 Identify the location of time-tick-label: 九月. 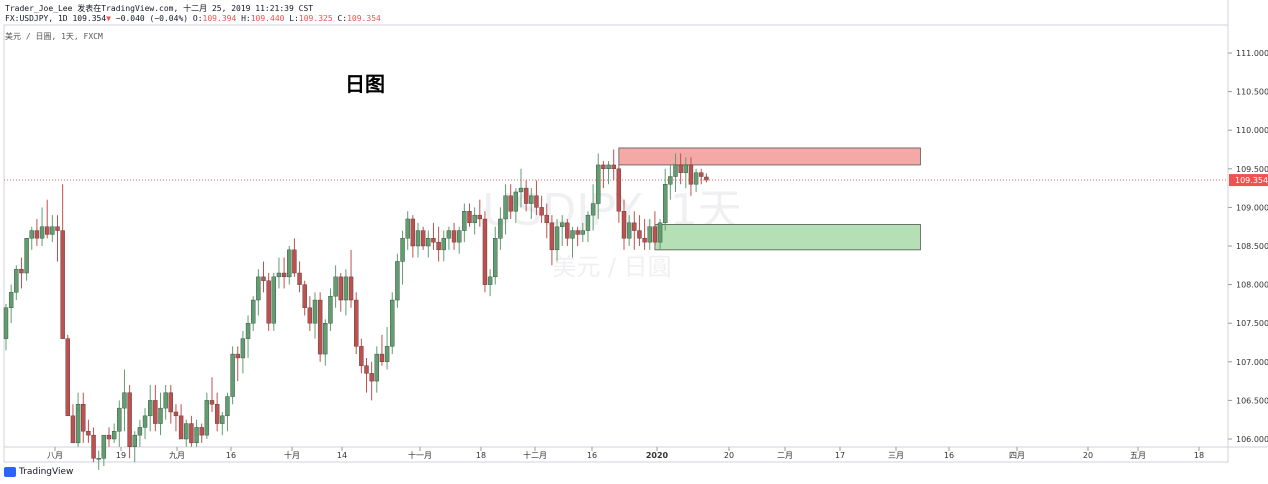
(177, 455).